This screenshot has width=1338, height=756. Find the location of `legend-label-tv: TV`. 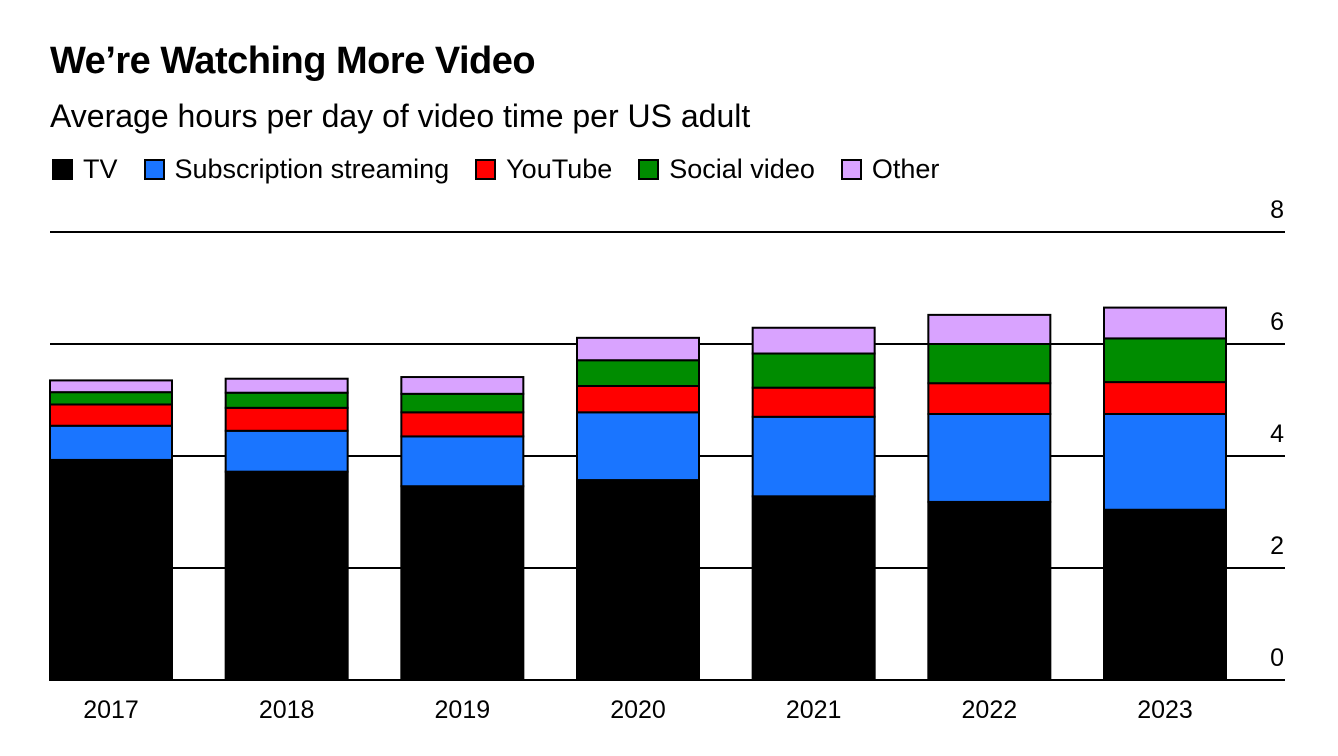

legend-label-tv: TV is located at coordinates (100, 169).